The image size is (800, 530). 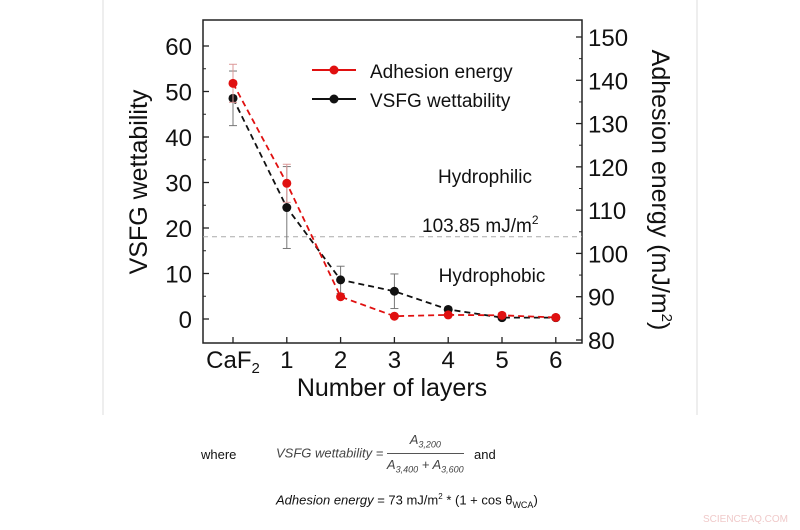 I want to click on legend-marker-vsfg, so click(x=334, y=99).